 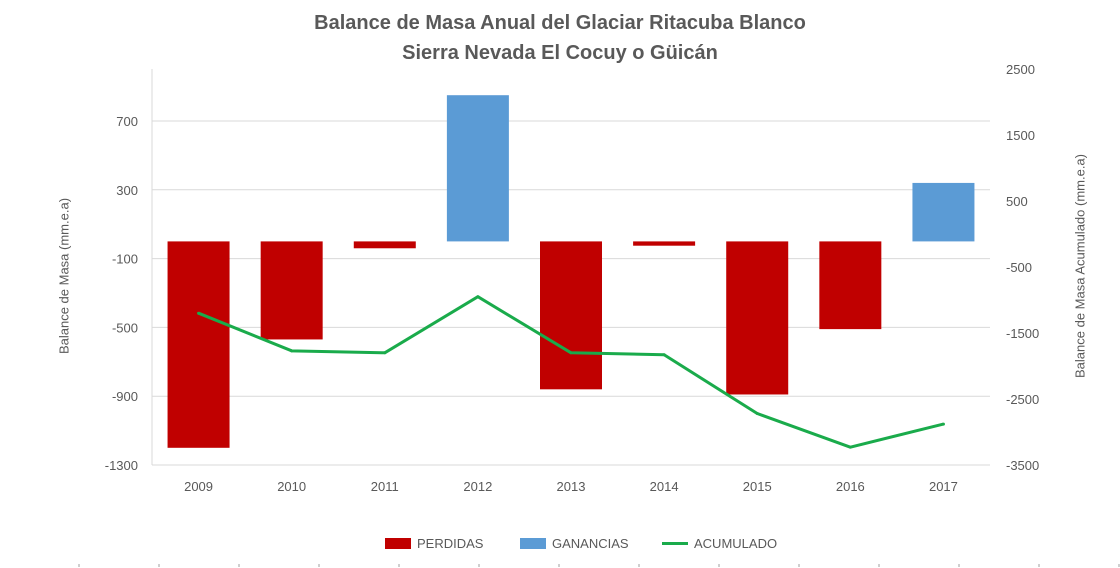 What do you see at coordinates (571, 486) in the screenshot?
I see `x-tick-label: 2013` at bounding box center [571, 486].